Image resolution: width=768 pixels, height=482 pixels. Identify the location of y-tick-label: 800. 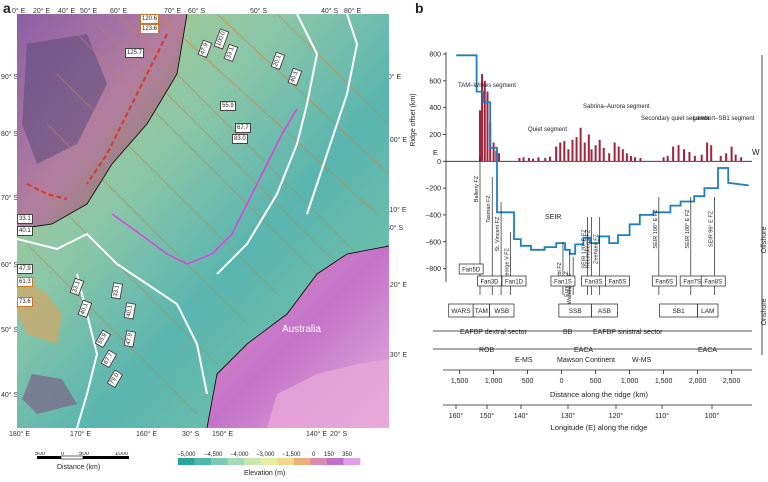
(435, 55).